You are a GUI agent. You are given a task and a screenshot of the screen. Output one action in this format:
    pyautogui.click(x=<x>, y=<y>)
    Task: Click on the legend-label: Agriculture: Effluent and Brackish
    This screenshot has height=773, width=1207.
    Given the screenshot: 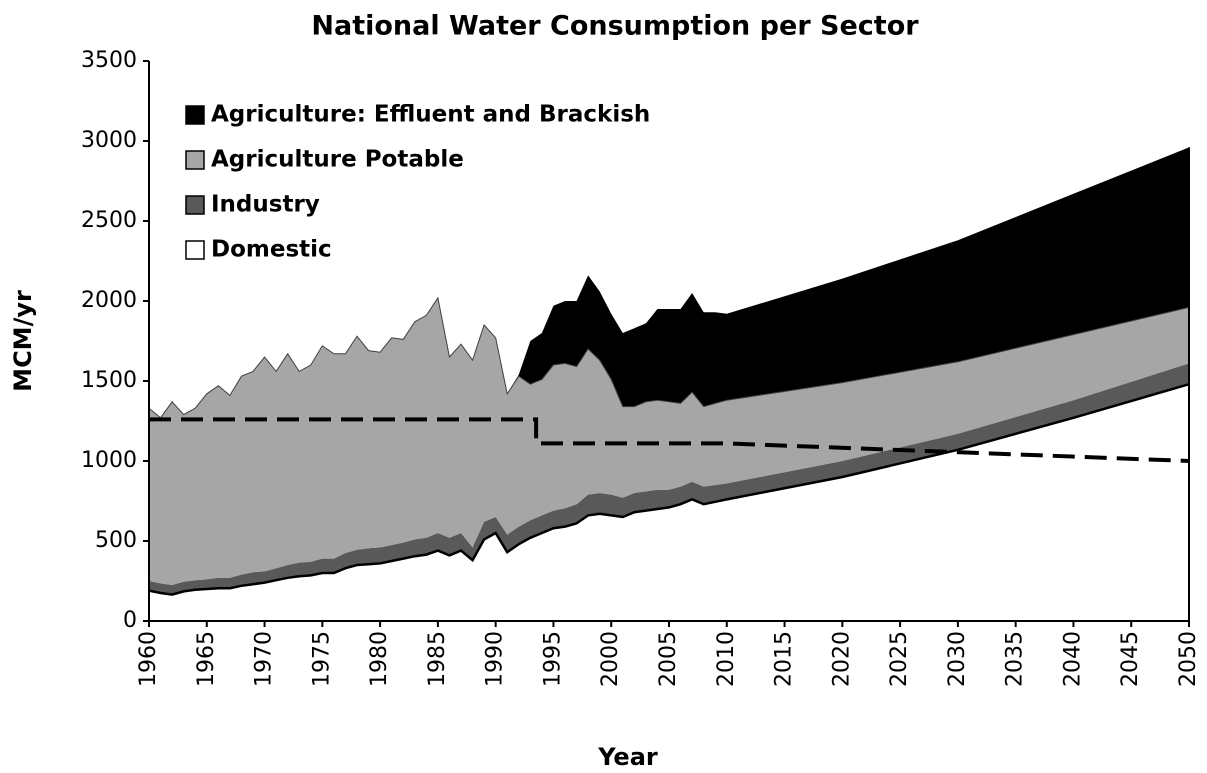 What is the action you would take?
    pyautogui.click(x=430, y=115)
    